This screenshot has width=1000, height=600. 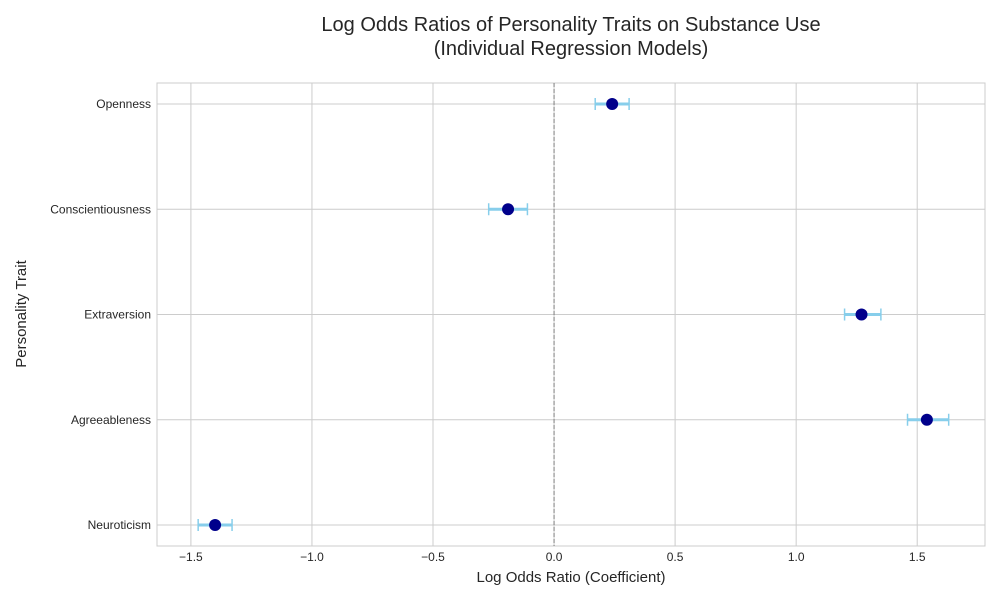 I want to click on point-extraversion, so click(x=861, y=314).